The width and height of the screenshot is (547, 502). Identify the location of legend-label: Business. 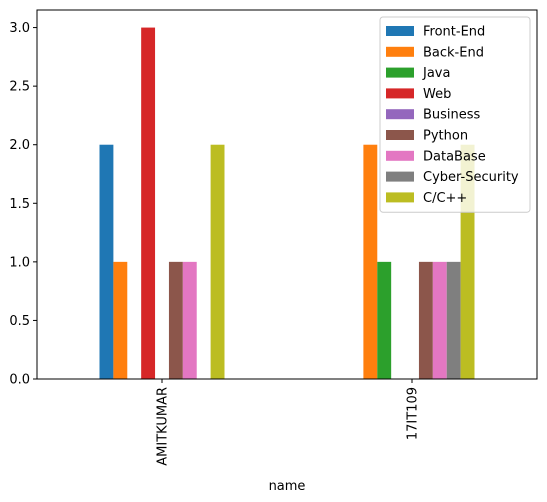
(452, 115).